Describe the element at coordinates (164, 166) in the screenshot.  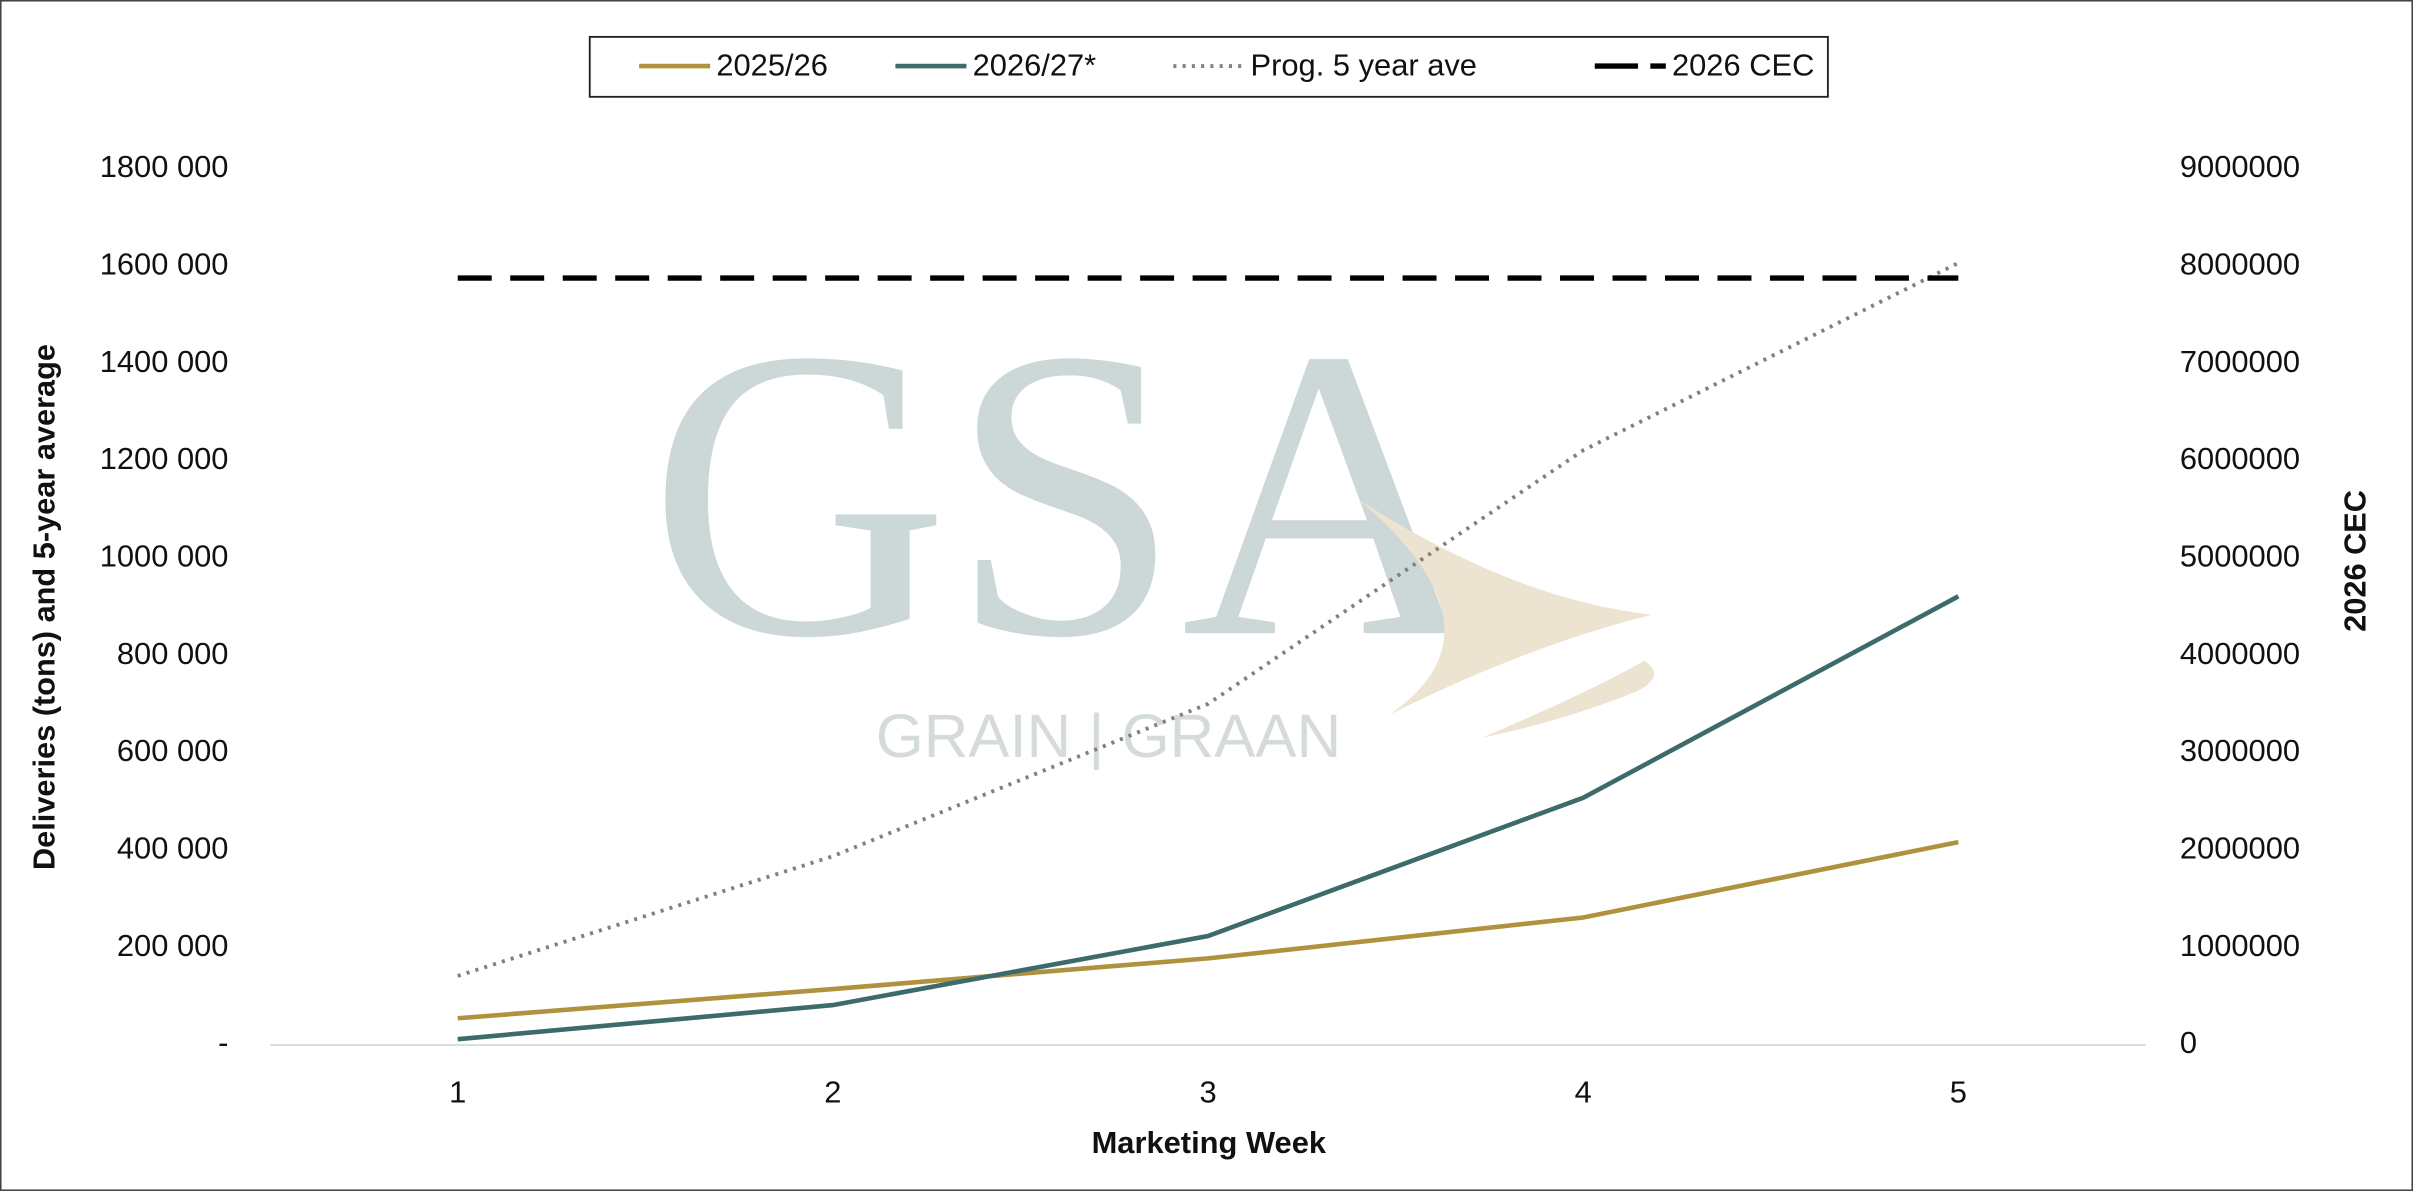
I see `y-tick-label: 1800 000` at that location.